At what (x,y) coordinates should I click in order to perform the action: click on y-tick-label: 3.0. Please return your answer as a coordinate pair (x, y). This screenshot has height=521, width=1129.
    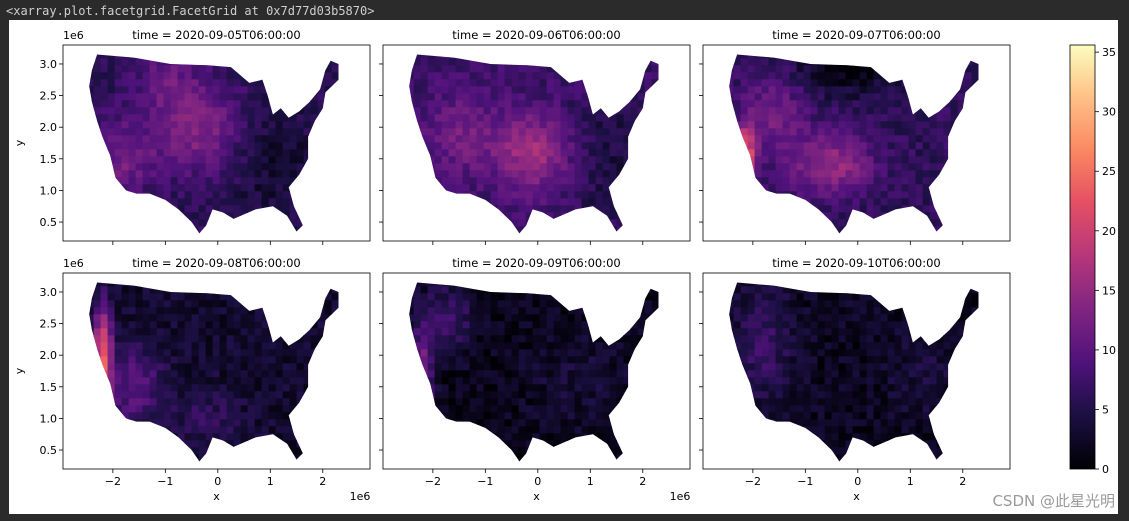
    Looking at the image, I should click on (49, 292).